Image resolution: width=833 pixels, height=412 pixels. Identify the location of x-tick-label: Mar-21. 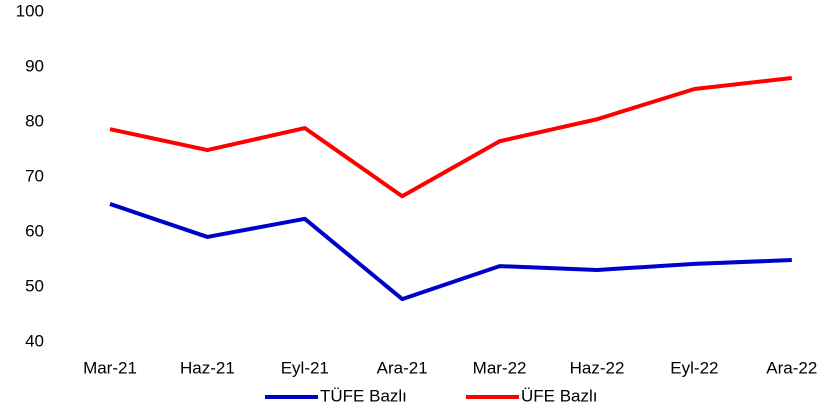
(110, 367).